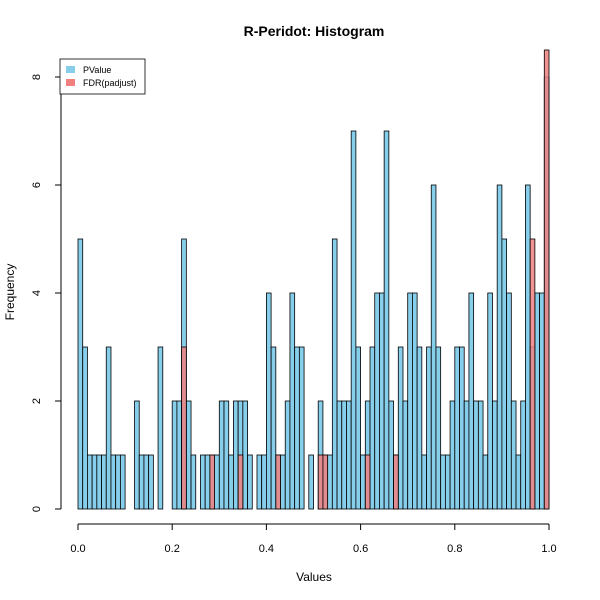  Describe the element at coordinates (454, 549) in the screenshot. I see `x-tick-label: 0.8` at that location.